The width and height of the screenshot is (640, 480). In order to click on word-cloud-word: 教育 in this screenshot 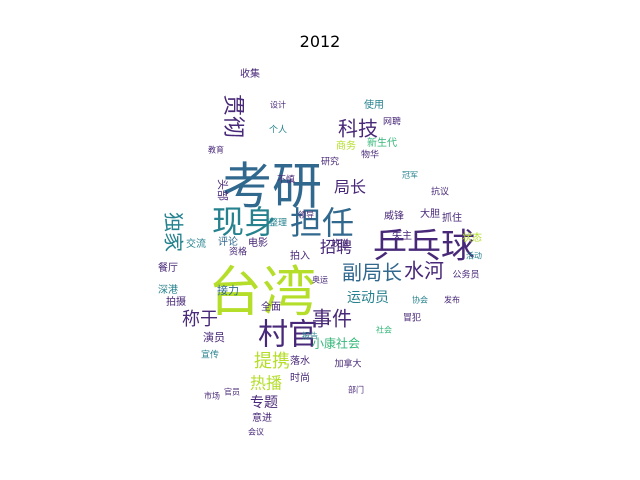, I will do `click(216, 150)`.